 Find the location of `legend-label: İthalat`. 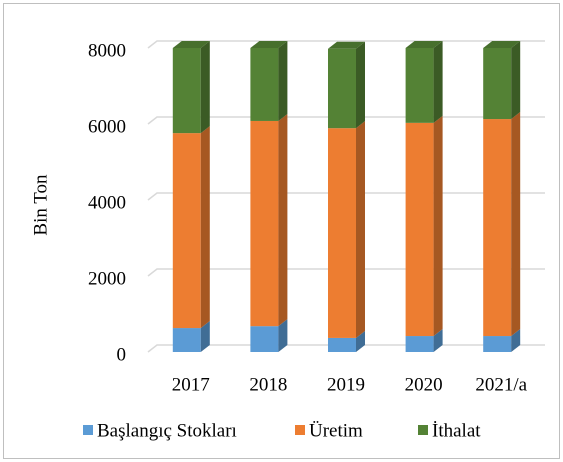

legend-label: İthalat is located at coordinates (456, 430).